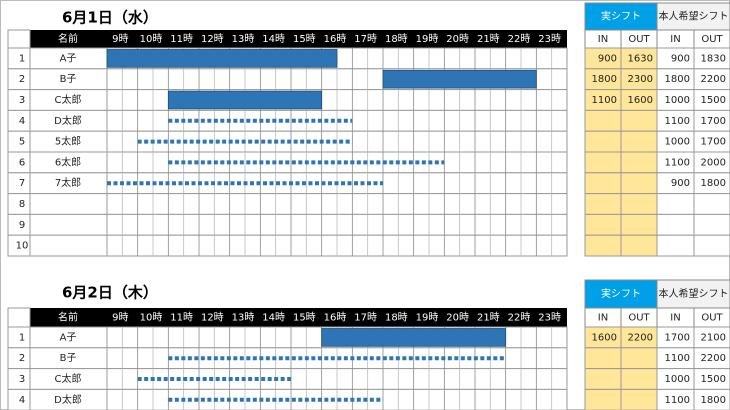 Image resolution: width=730 pixels, height=410 pixels. What do you see at coordinates (304, 39) in the screenshot?
I see `hour-label: 15時` at bounding box center [304, 39].